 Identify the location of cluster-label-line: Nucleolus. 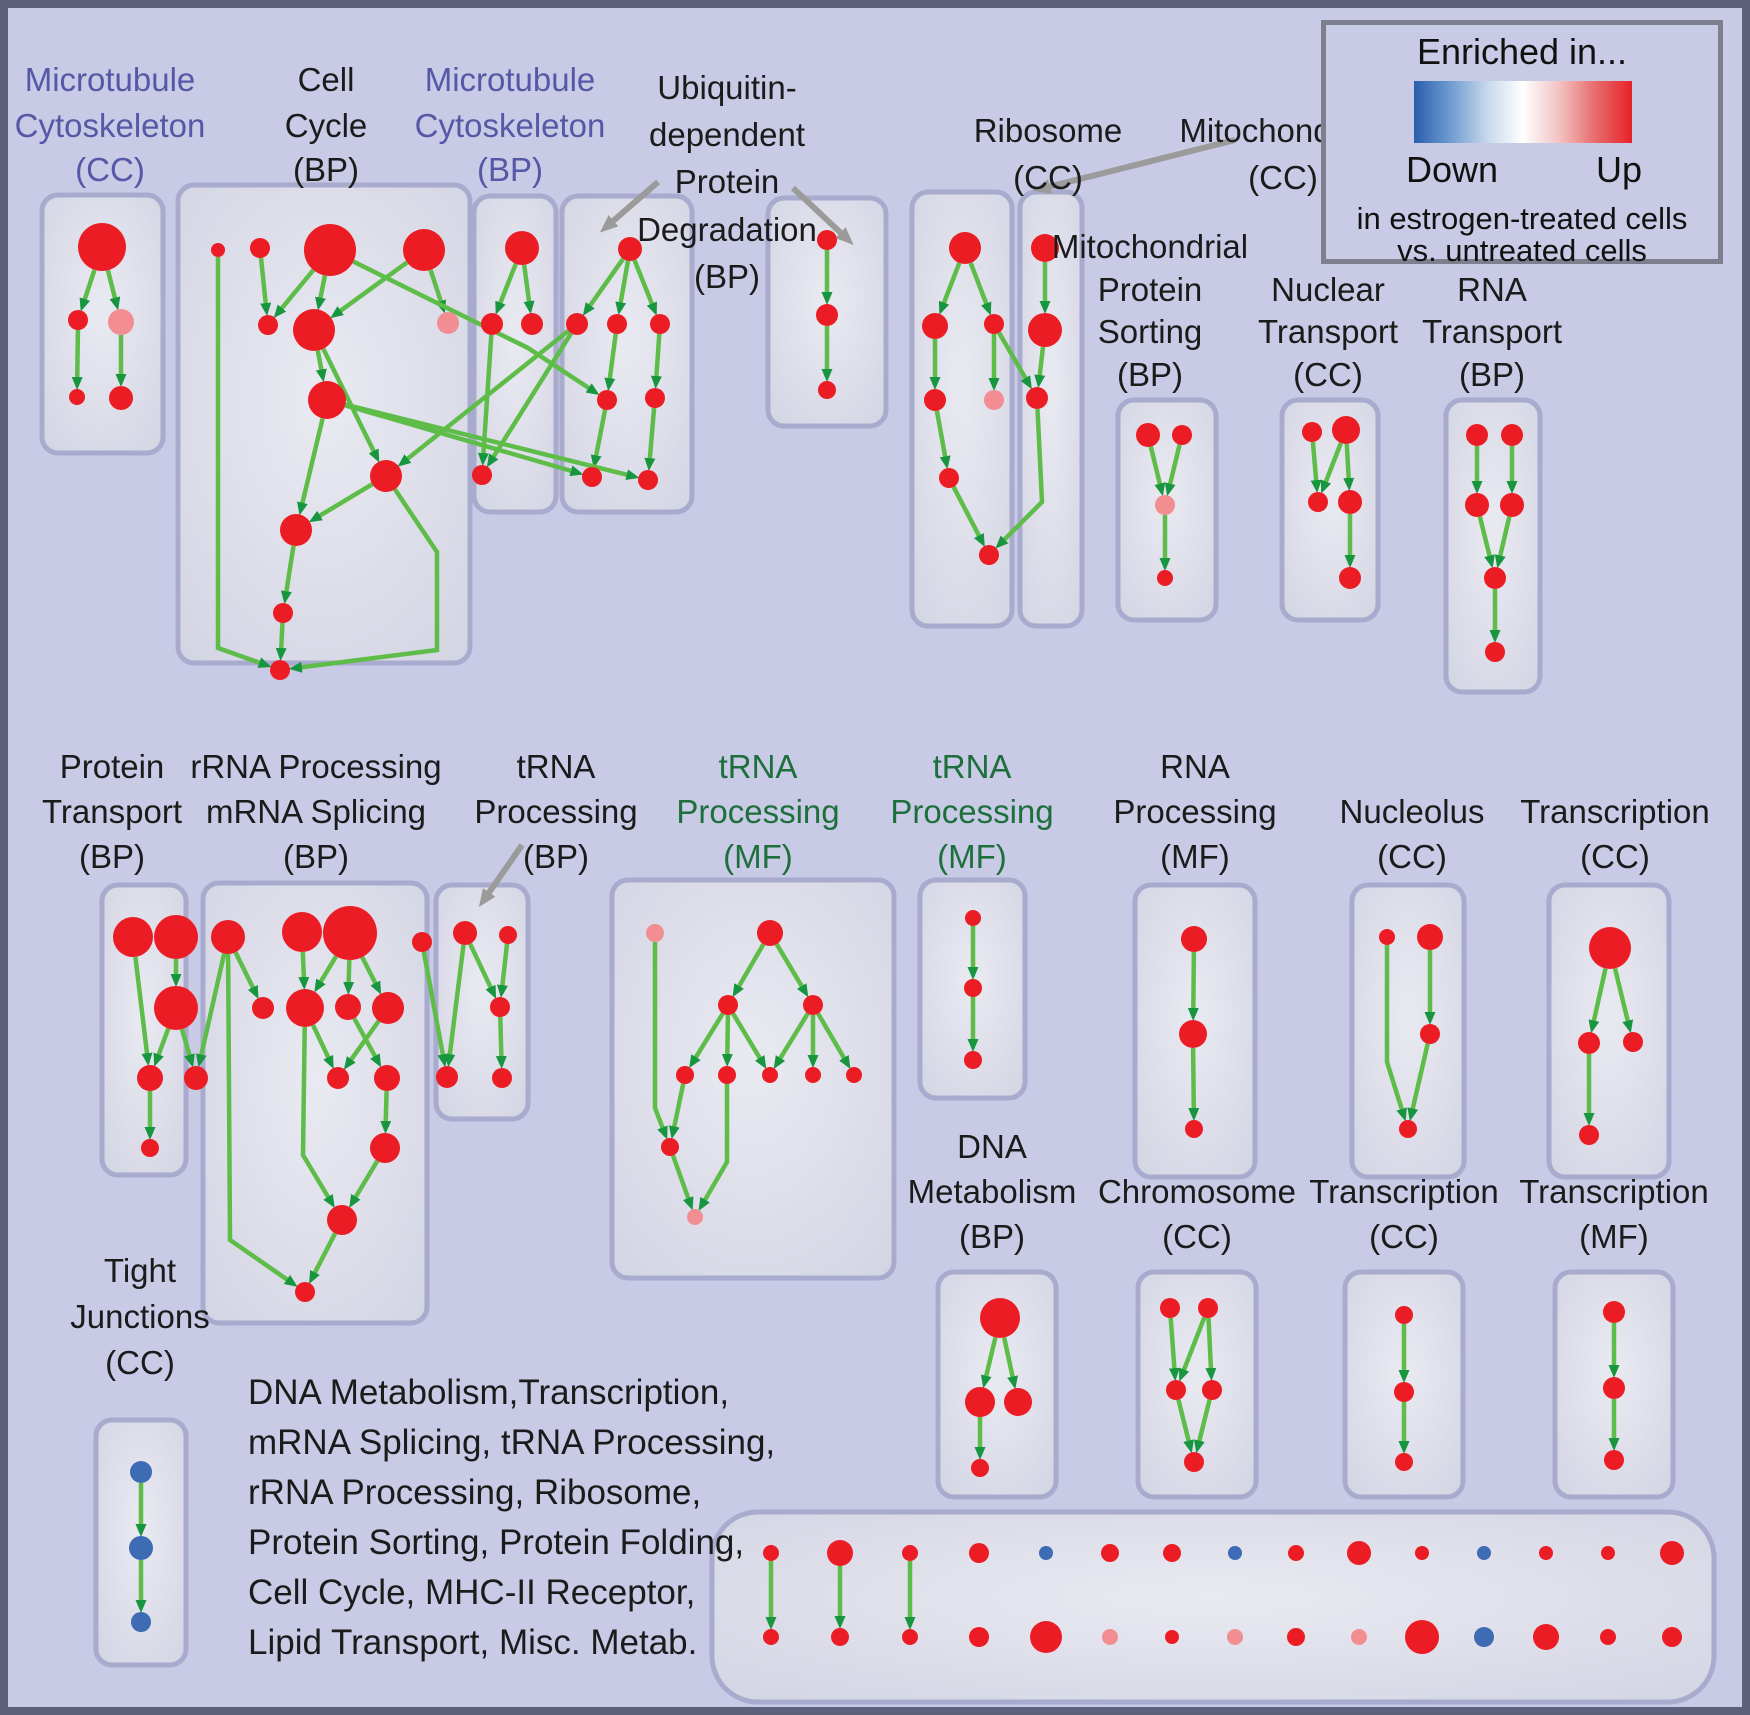
(1412, 811).